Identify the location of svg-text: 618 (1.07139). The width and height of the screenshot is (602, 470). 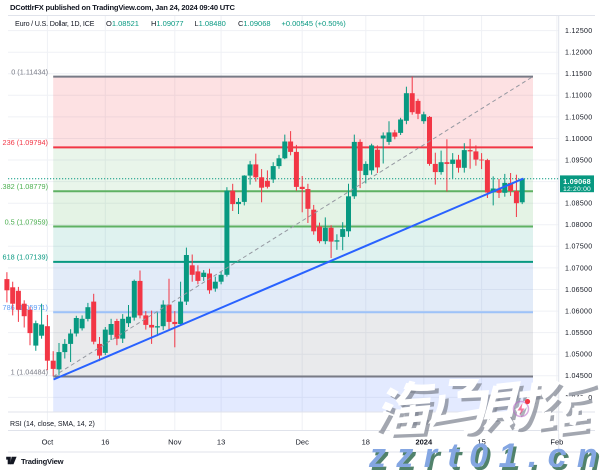
(25, 257).